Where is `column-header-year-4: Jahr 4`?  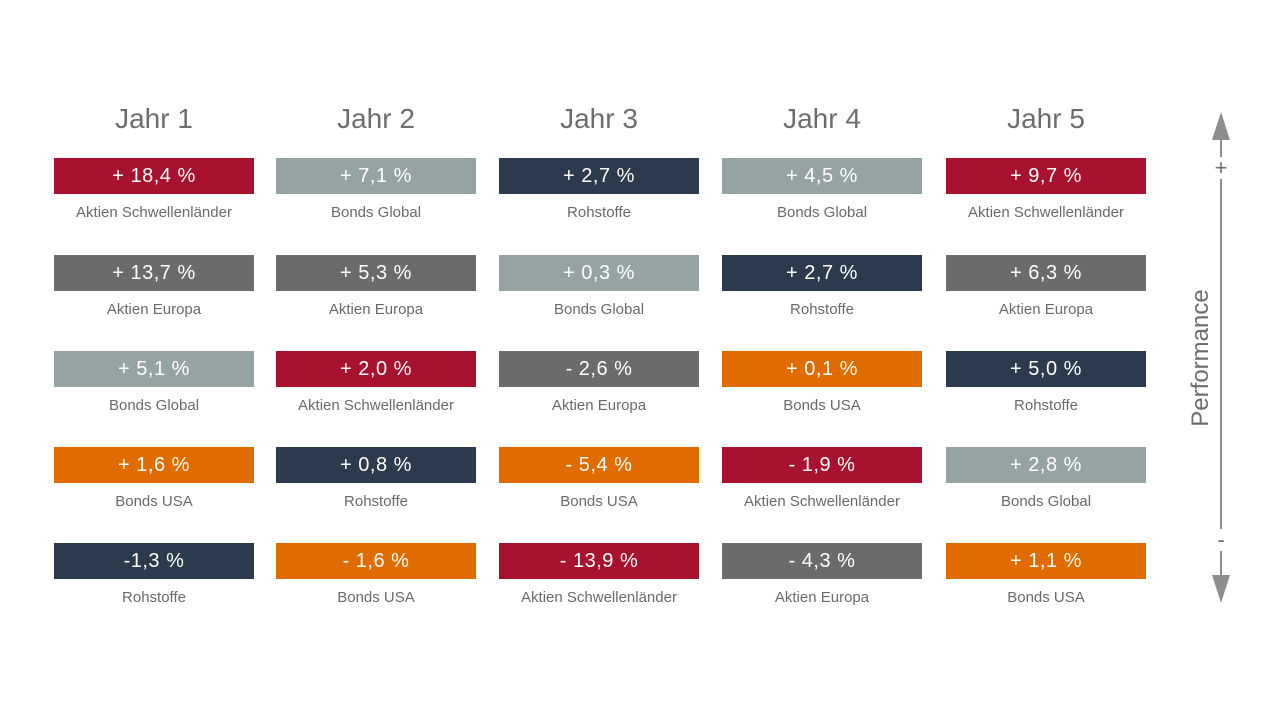
column-header-year-4: Jahr 4 is located at coordinates (822, 118).